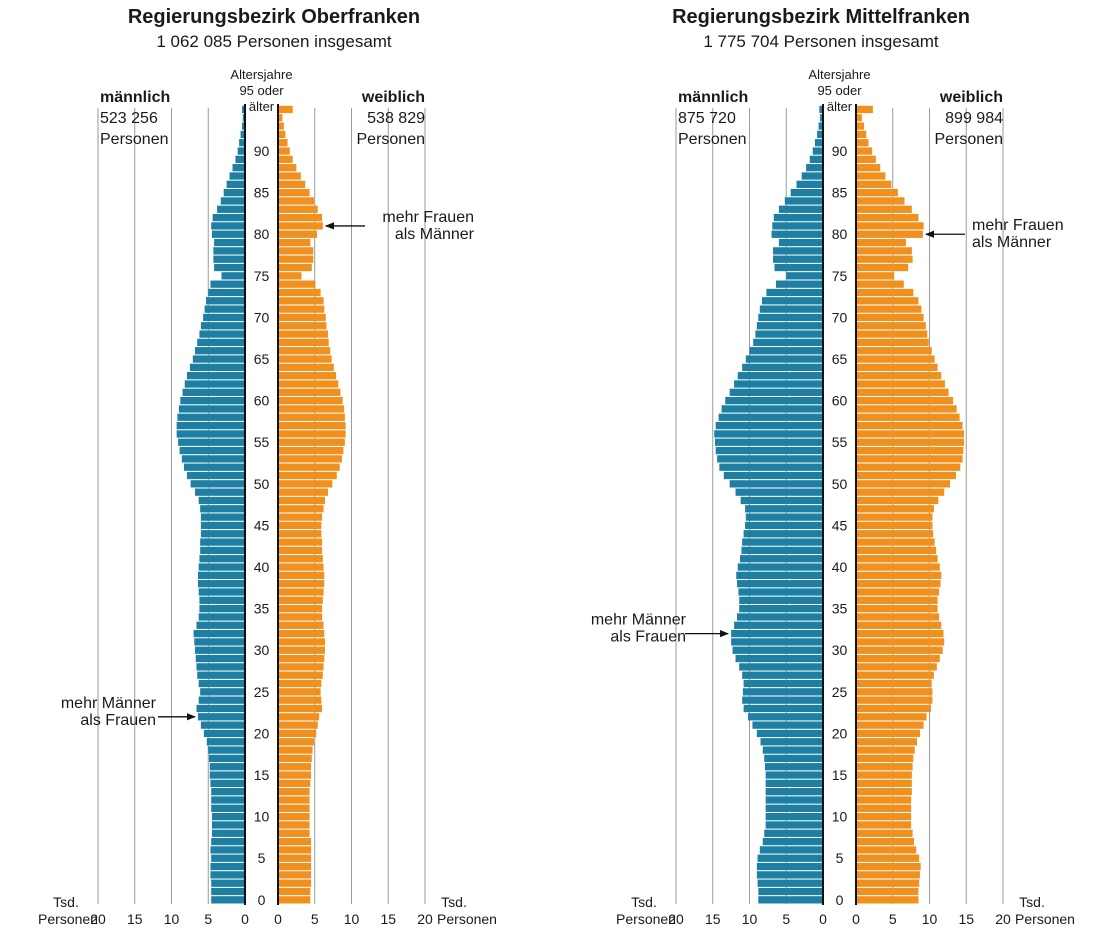  Describe the element at coordinates (245, 919) in the screenshot. I see `x-tick-label-male: 0` at that location.